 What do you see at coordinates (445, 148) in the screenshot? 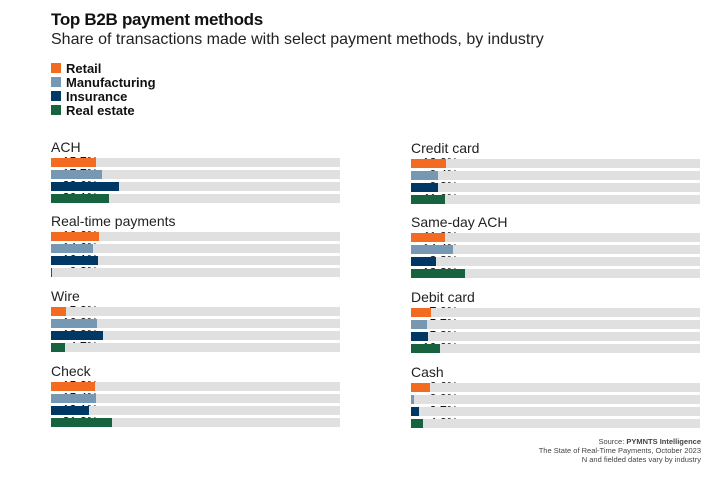
I see `panel-title: Credit card` at bounding box center [445, 148].